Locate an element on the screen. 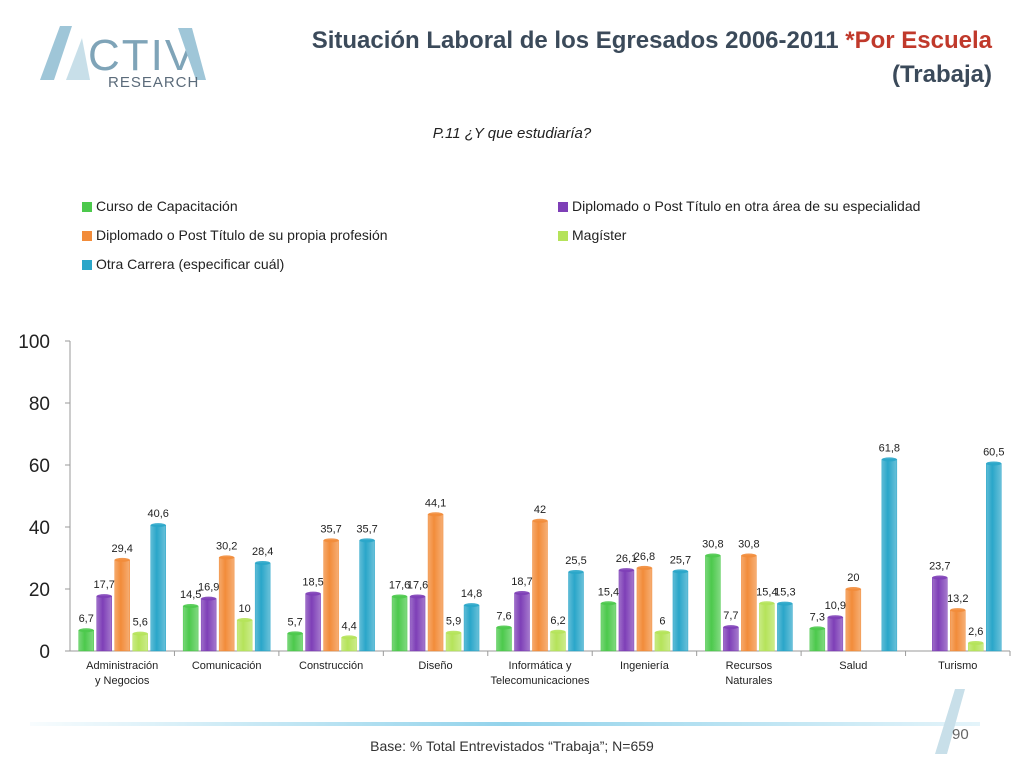 The height and width of the screenshot is (768, 1024). data-label: 7,3 is located at coordinates (817, 617).